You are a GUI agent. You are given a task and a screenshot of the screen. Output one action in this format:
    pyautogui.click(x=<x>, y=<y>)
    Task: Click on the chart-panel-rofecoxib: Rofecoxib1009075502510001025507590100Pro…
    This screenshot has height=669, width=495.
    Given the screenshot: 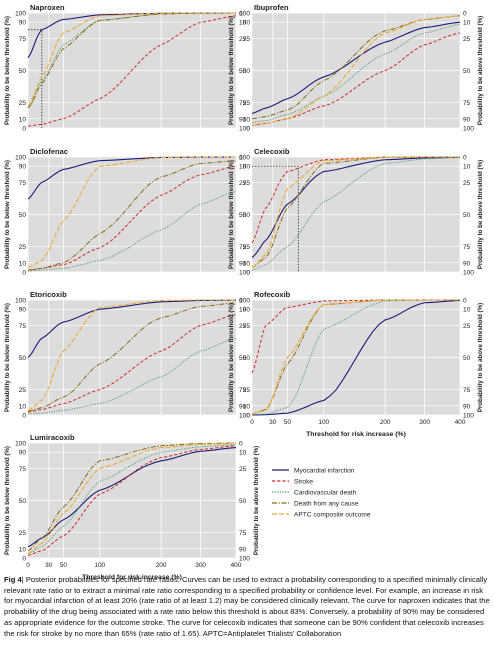 What is the action you would take?
    pyautogui.click(x=356, y=364)
    